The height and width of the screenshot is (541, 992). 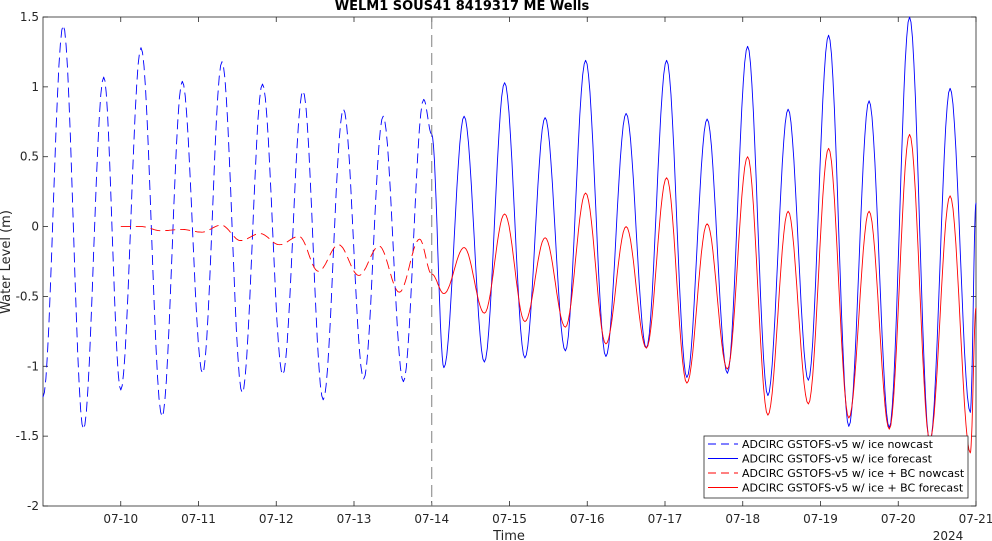 What do you see at coordinates (27, 436) in the screenshot?
I see `y-tick-label: -1.5` at bounding box center [27, 436].